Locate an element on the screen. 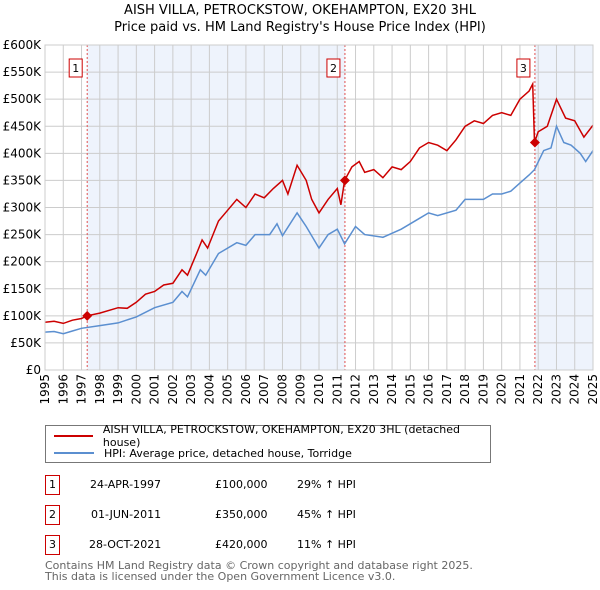 The width and height of the screenshot is (600, 590). y-tick-label: £450K is located at coordinates (23, 126).